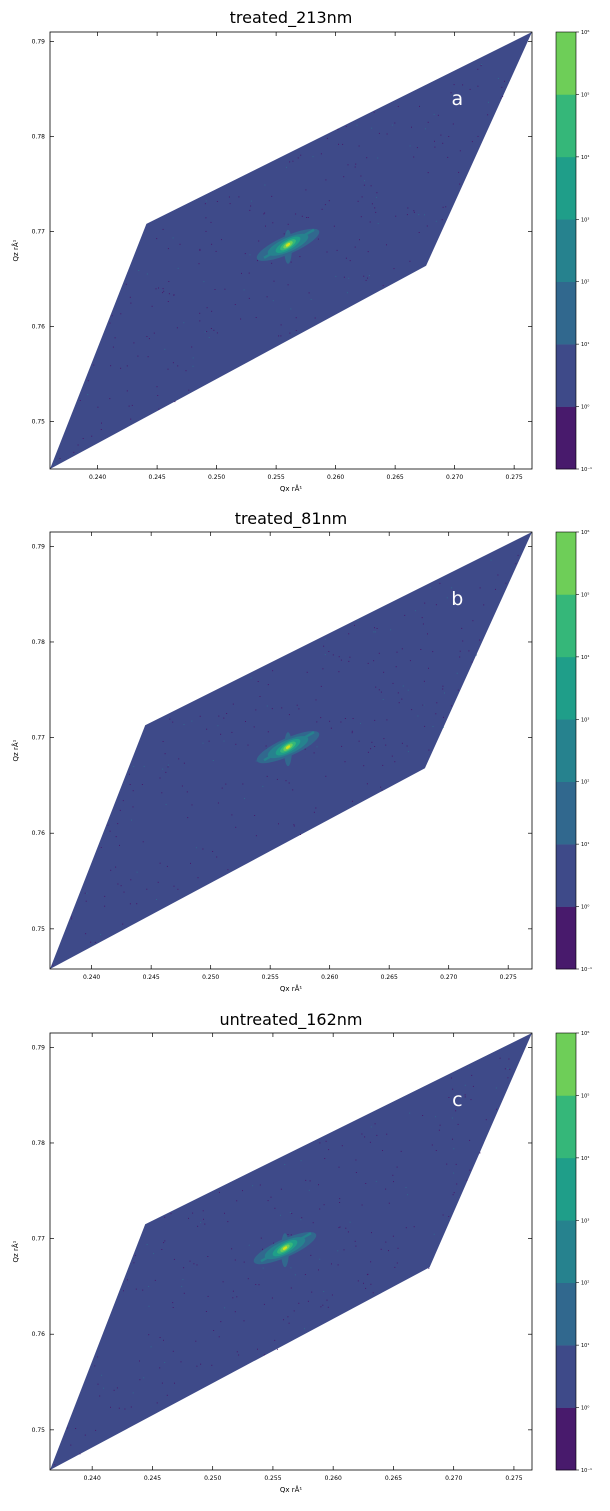 This screenshot has height=1511, width=610. Describe the element at coordinates (585, 783) in the screenshot. I see `colorbar-tick-label: 10²` at that location.